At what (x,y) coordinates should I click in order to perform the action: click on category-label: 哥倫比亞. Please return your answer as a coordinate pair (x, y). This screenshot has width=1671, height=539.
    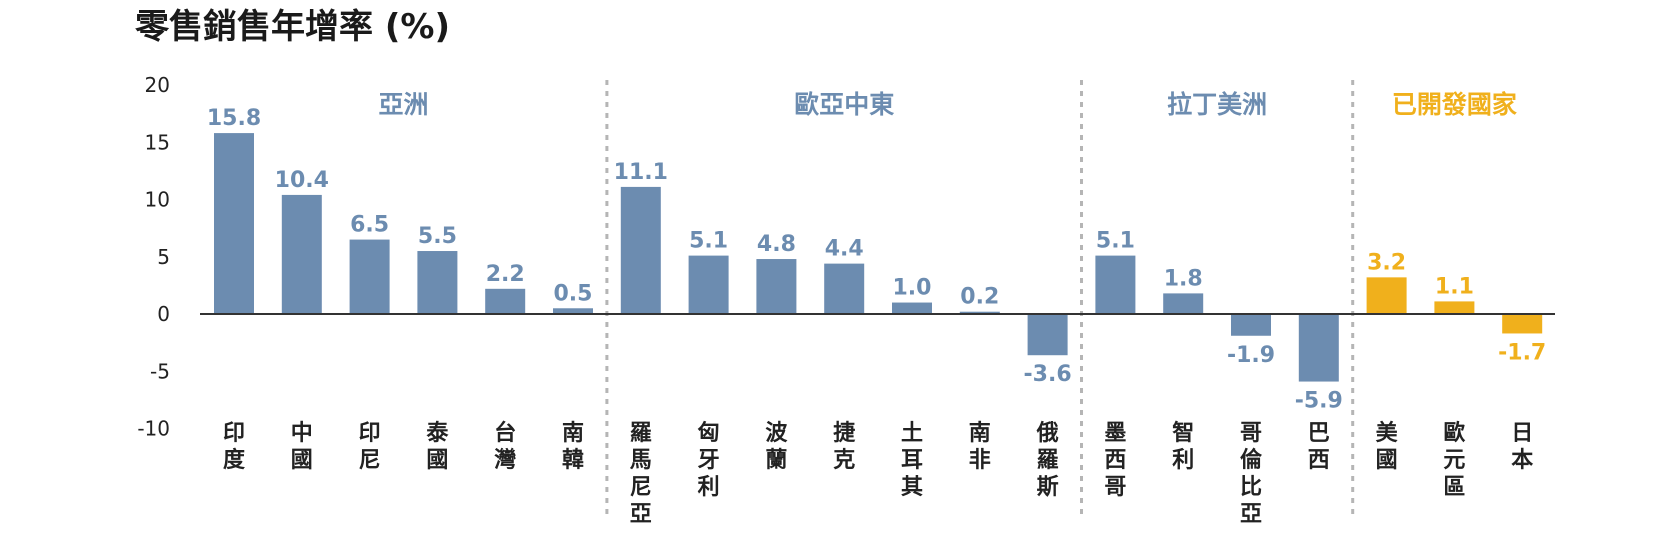
    Looking at the image, I should click on (1251, 474).